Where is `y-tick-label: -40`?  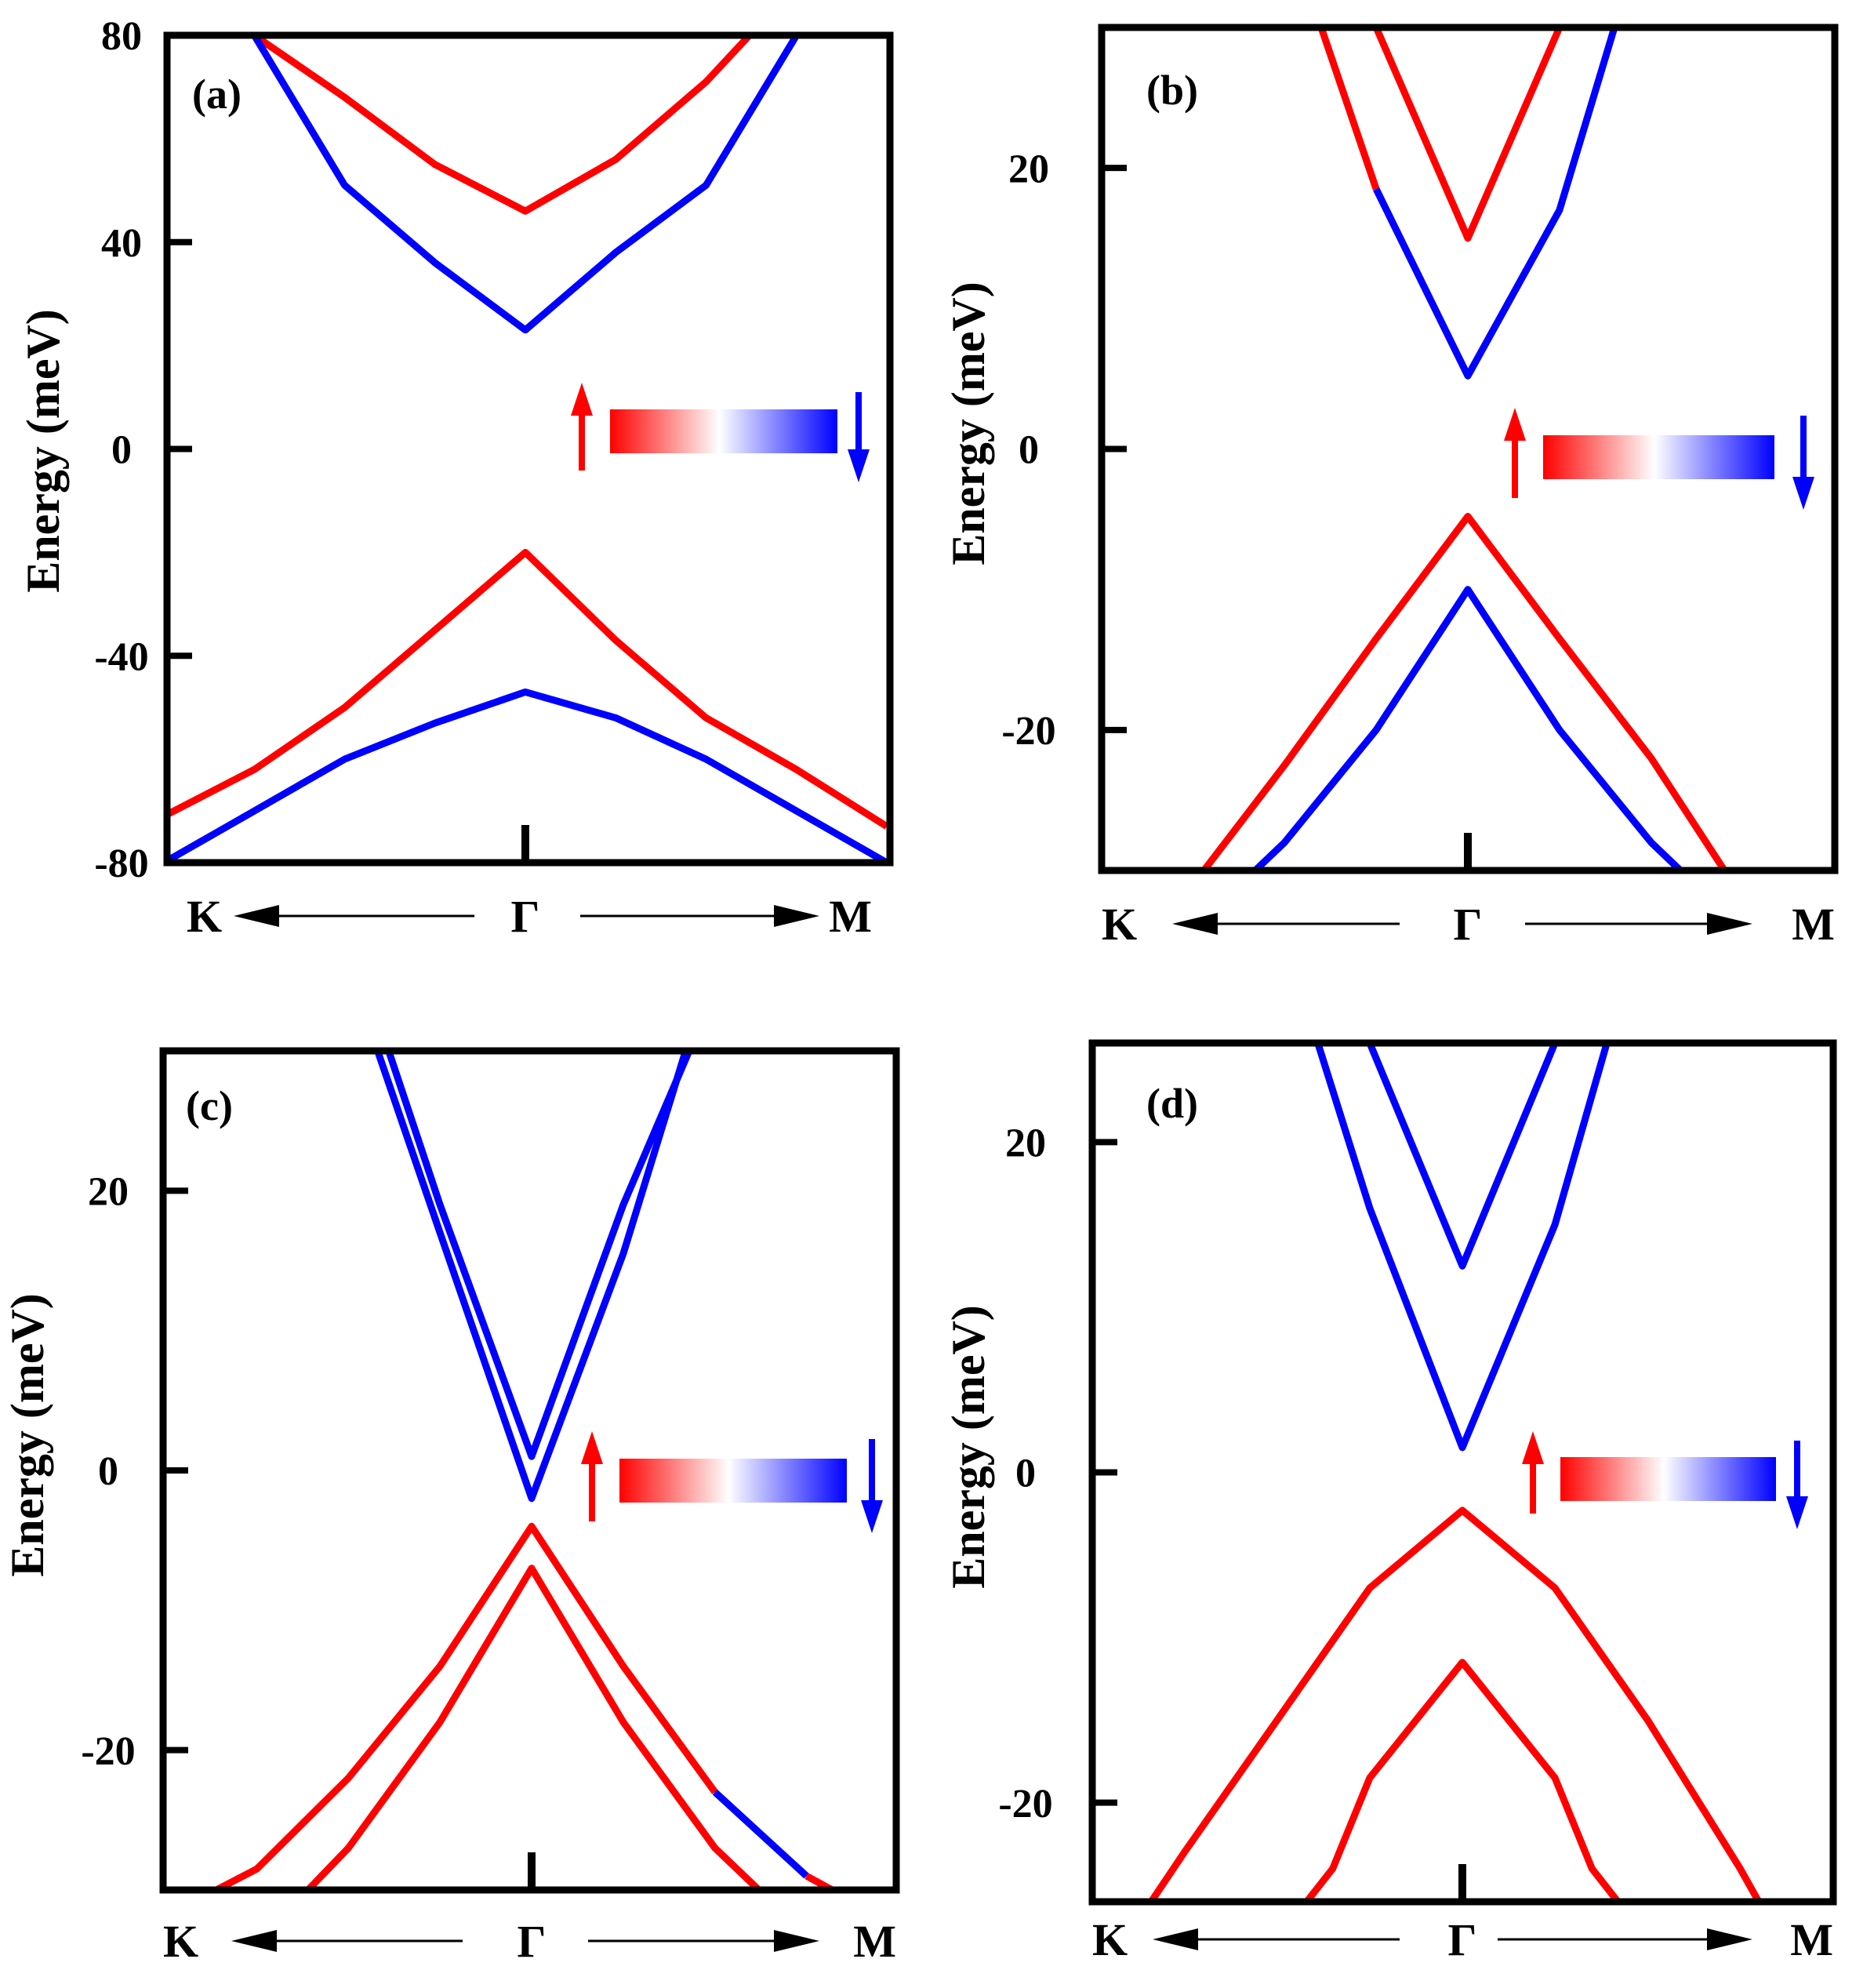 y-tick-label: -40 is located at coordinates (121, 656).